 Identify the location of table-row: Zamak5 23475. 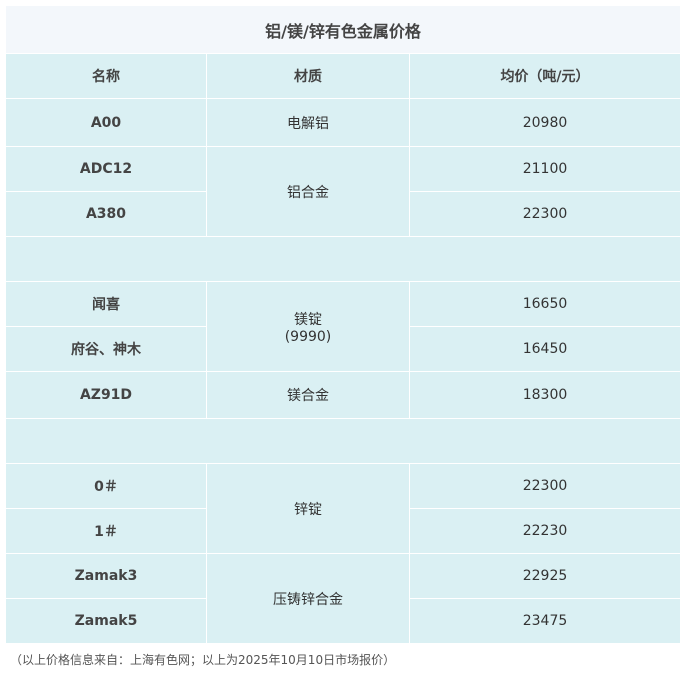
(343, 621).